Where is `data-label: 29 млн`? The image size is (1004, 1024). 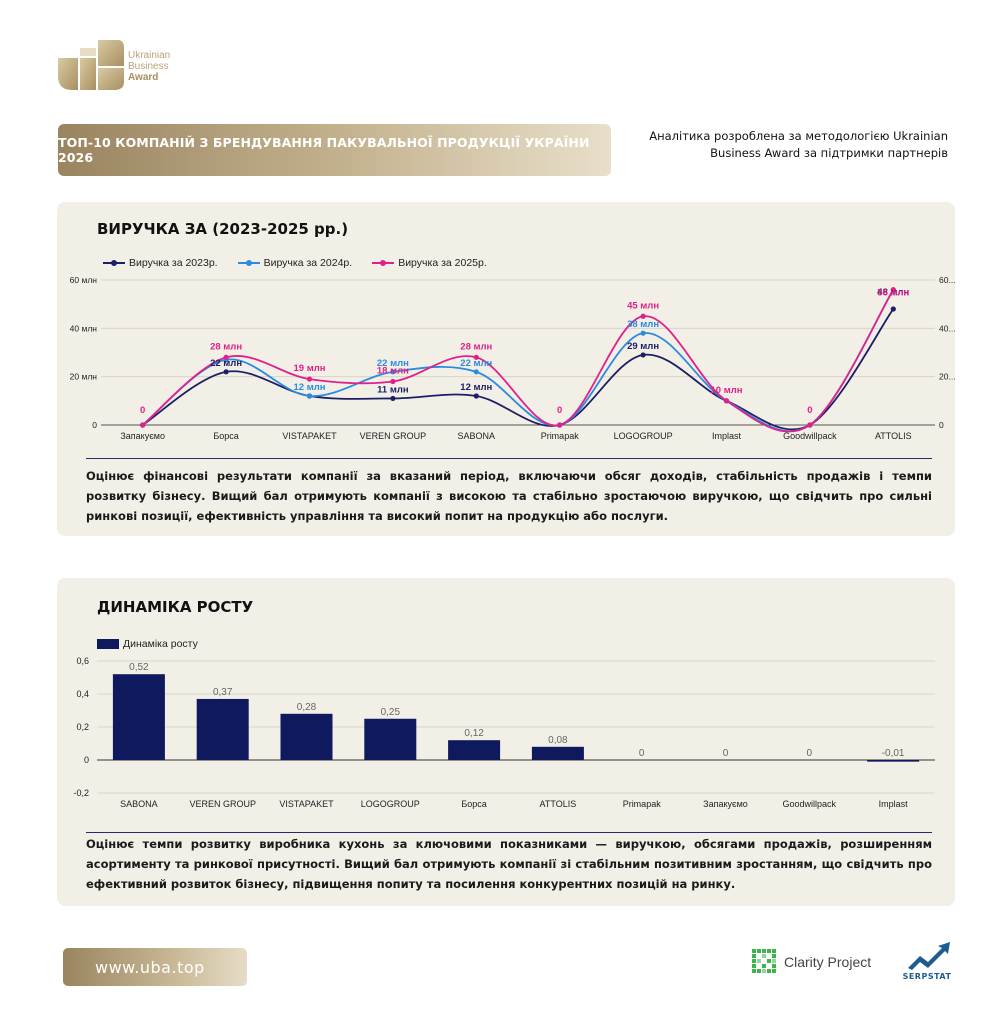 data-label: 29 млн is located at coordinates (643, 346).